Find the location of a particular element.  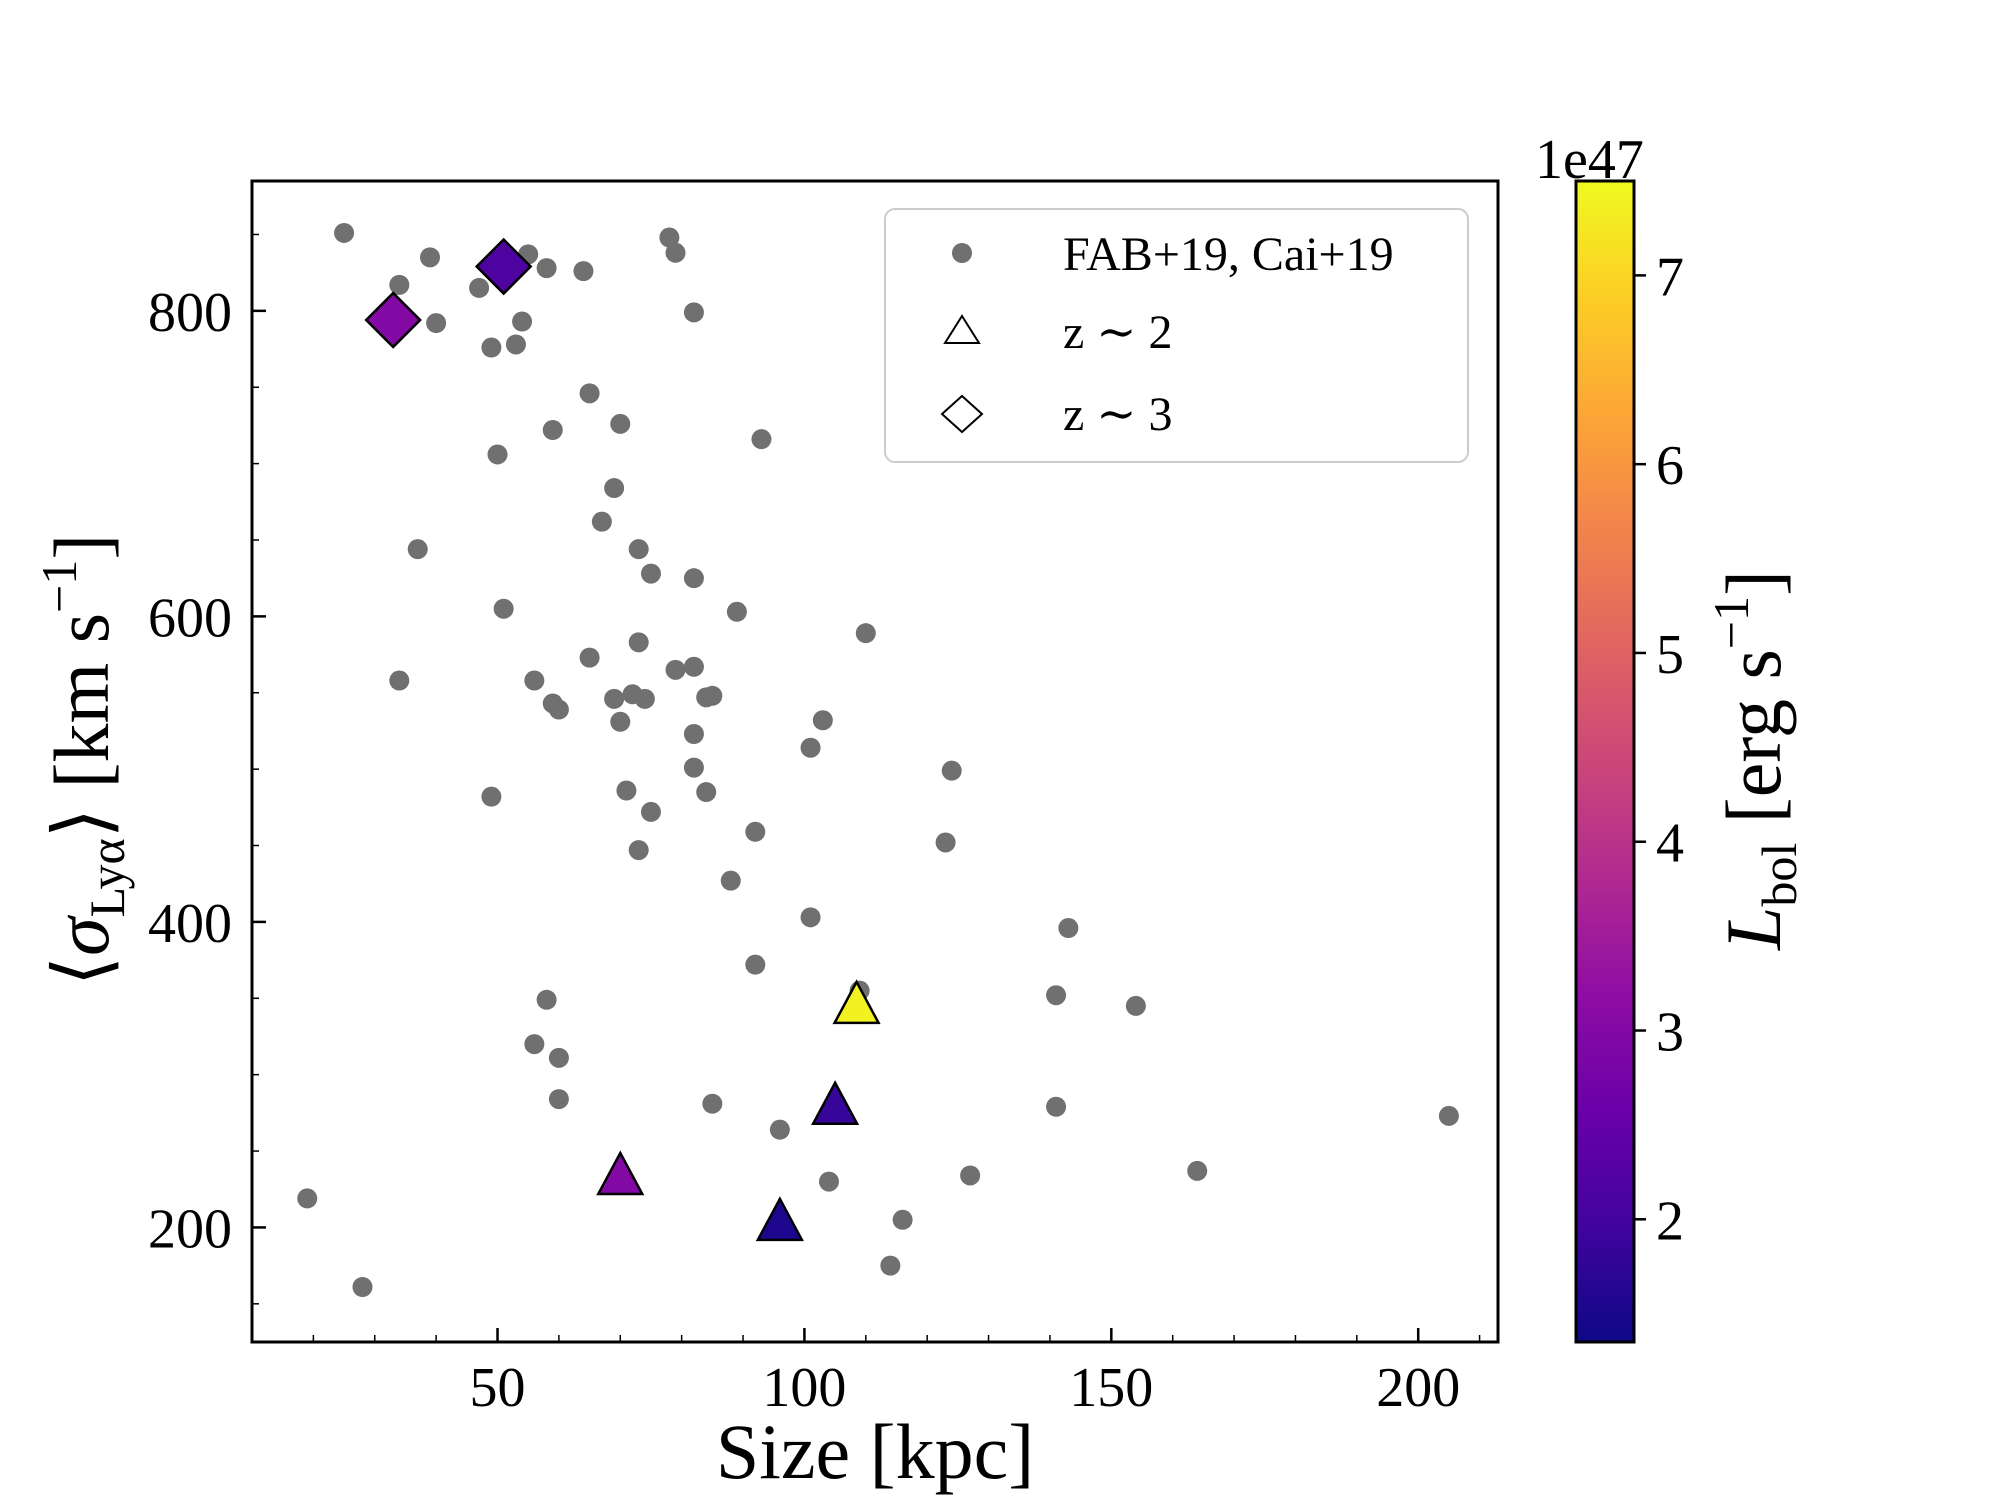

colorbar-tick-label: 2 is located at coordinates (1670, 1221).